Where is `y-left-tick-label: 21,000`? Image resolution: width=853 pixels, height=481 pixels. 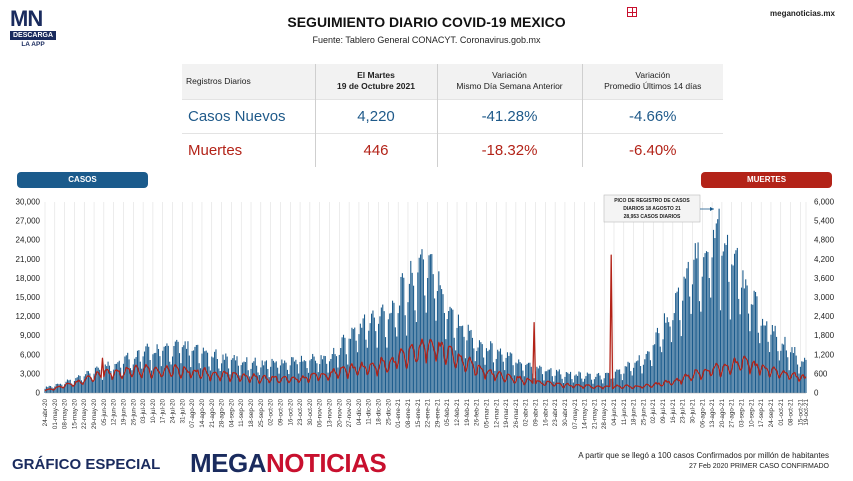 y-left-tick-label: 21,000 is located at coordinates (28, 259).